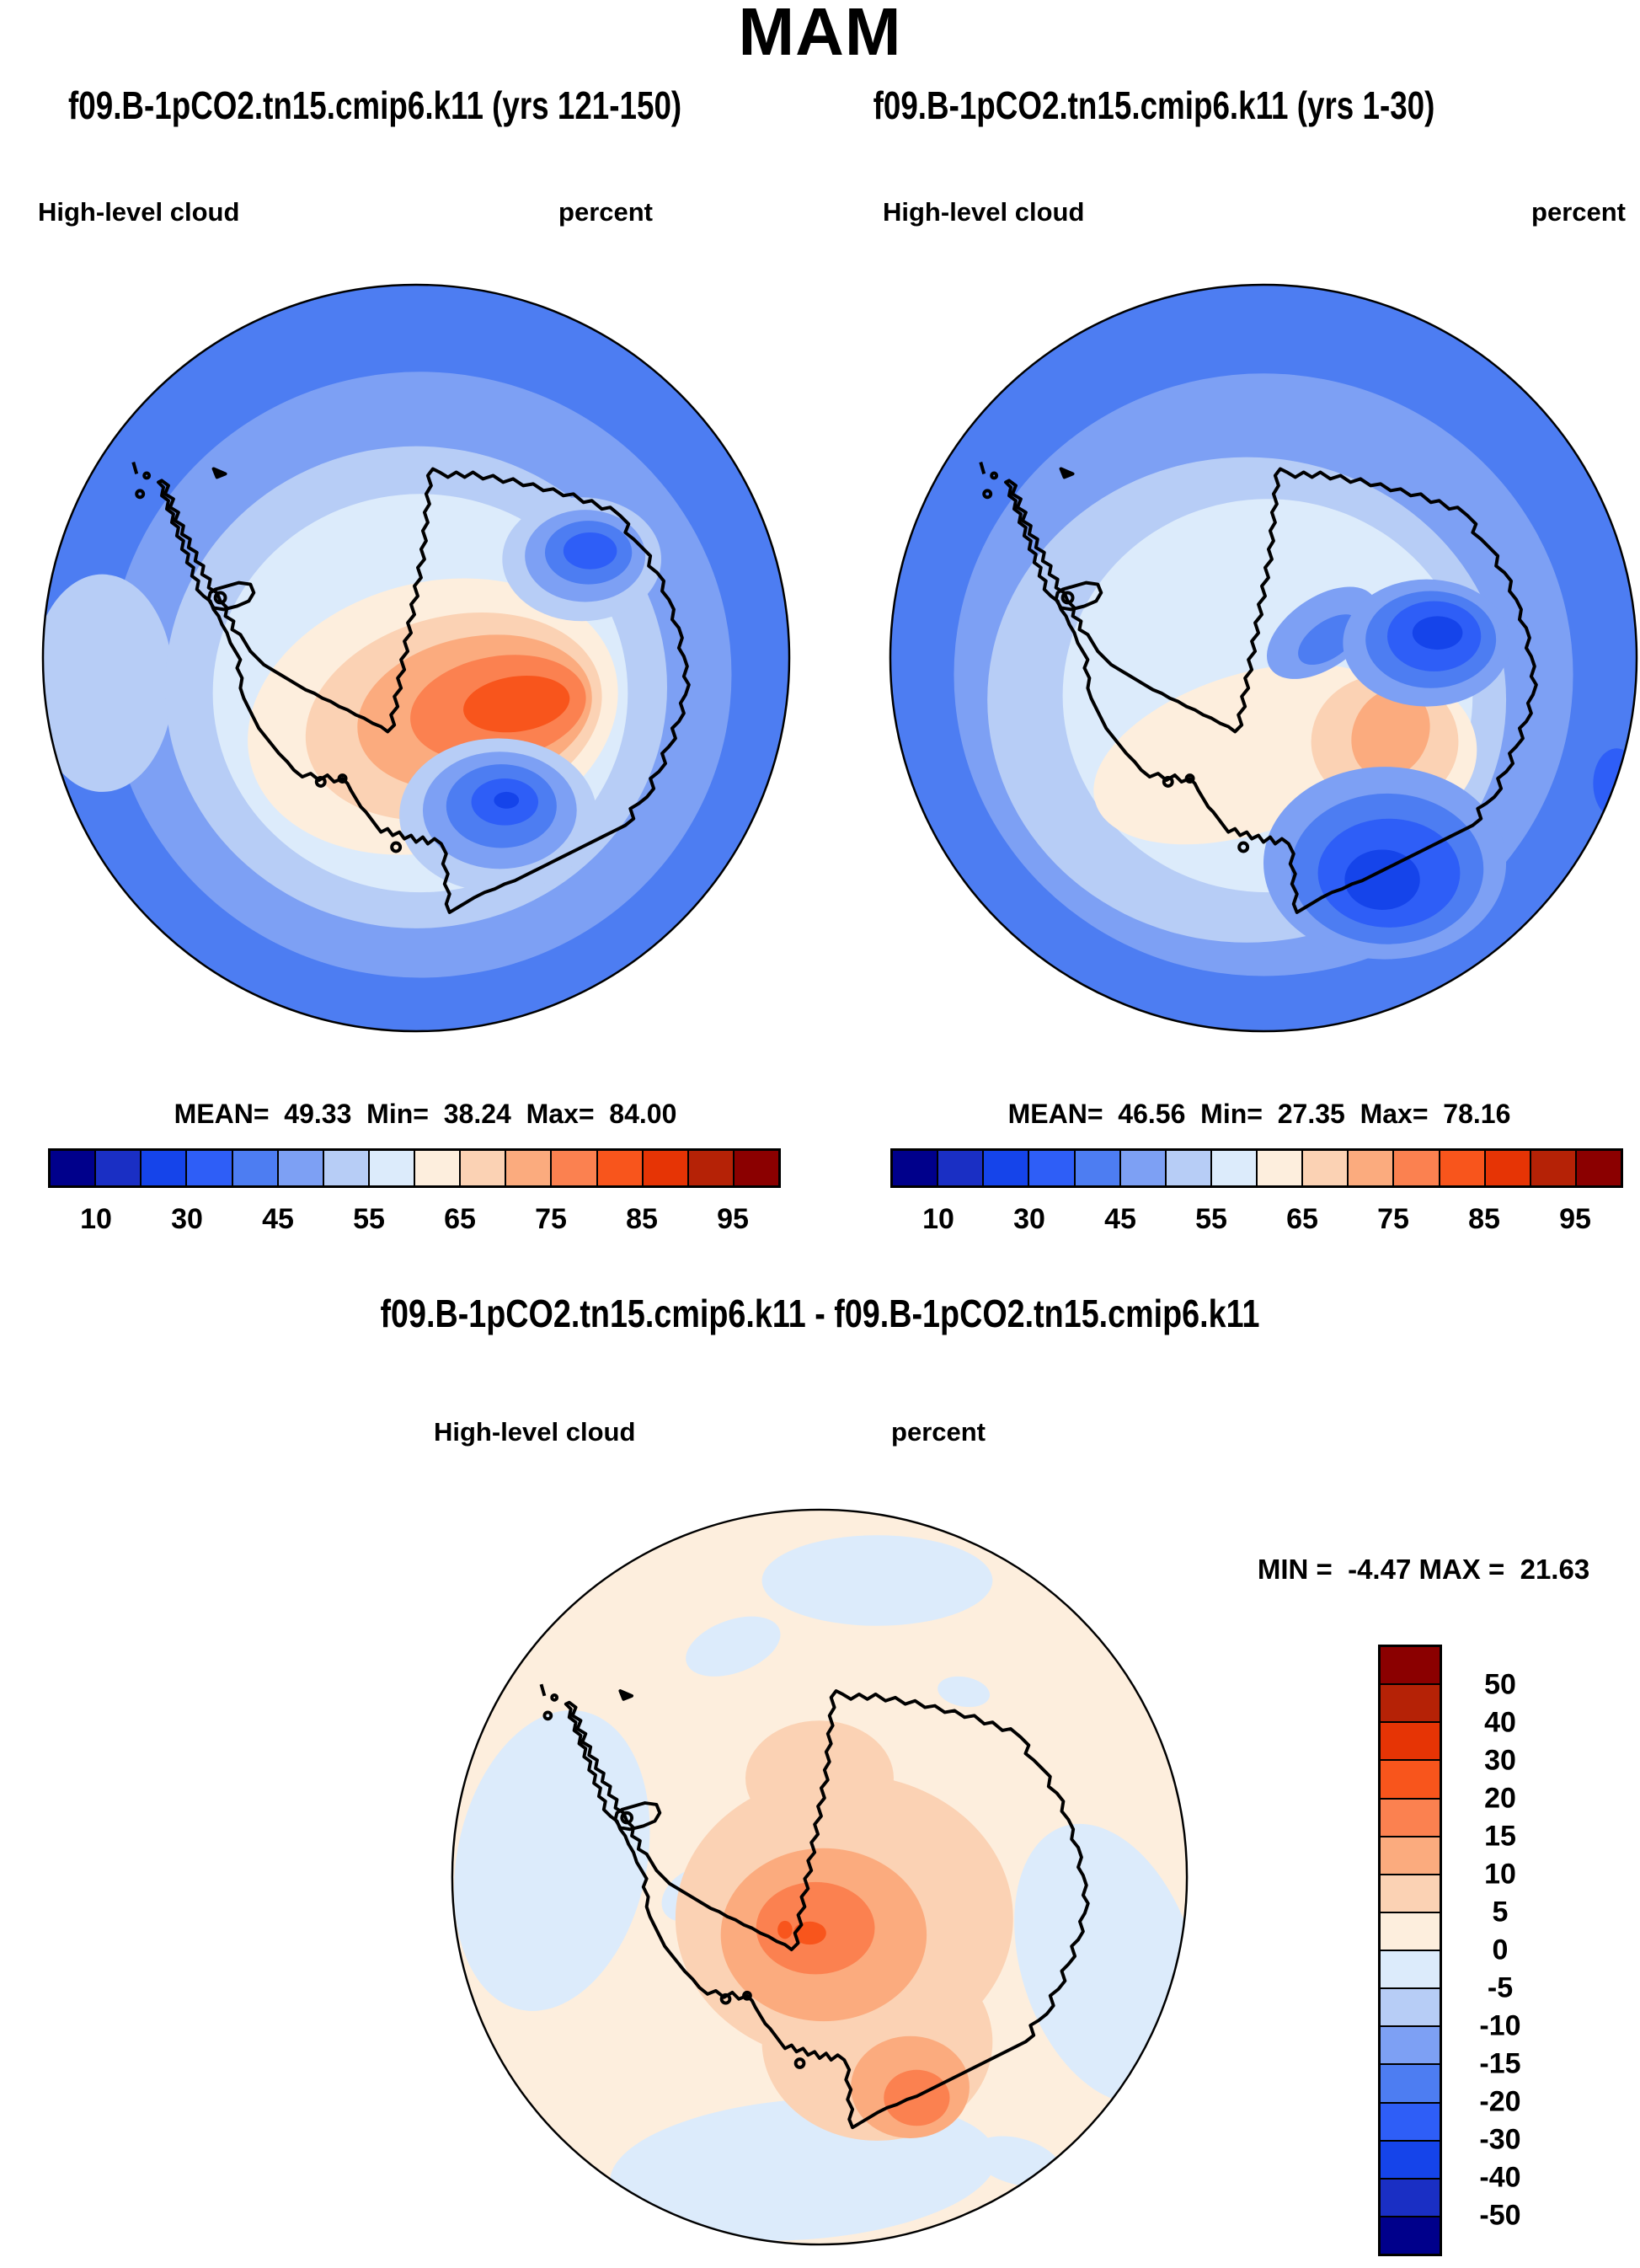 The width and height of the screenshot is (1640, 2268). I want to click on case2-stats: MEAN= 46.56 Min= 27.35 Max= 78.16, so click(1259, 1114).